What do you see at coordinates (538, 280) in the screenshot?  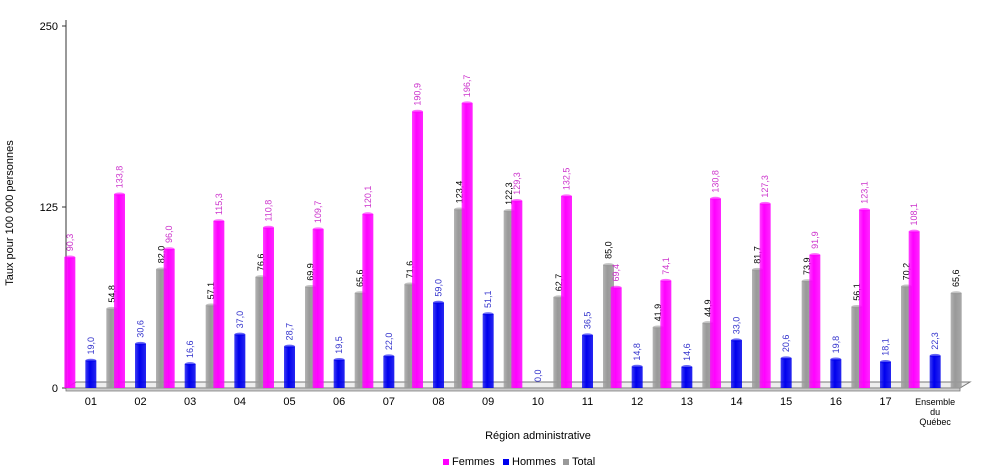 I see `category-10: 129,3 0,0 62,7` at bounding box center [538, 280].